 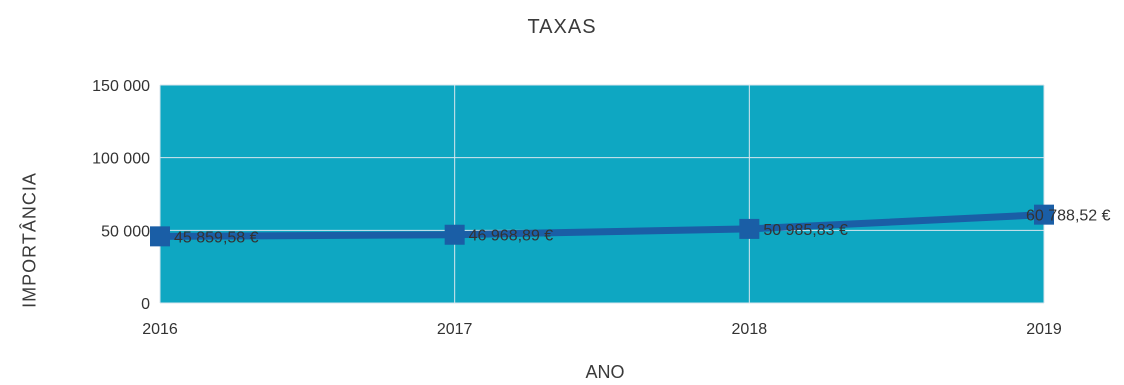 What do you see at coordinates (216, 237) in the screenshot?
I see `data-label: 45 859,58 €` at bounding box center [216, 237].